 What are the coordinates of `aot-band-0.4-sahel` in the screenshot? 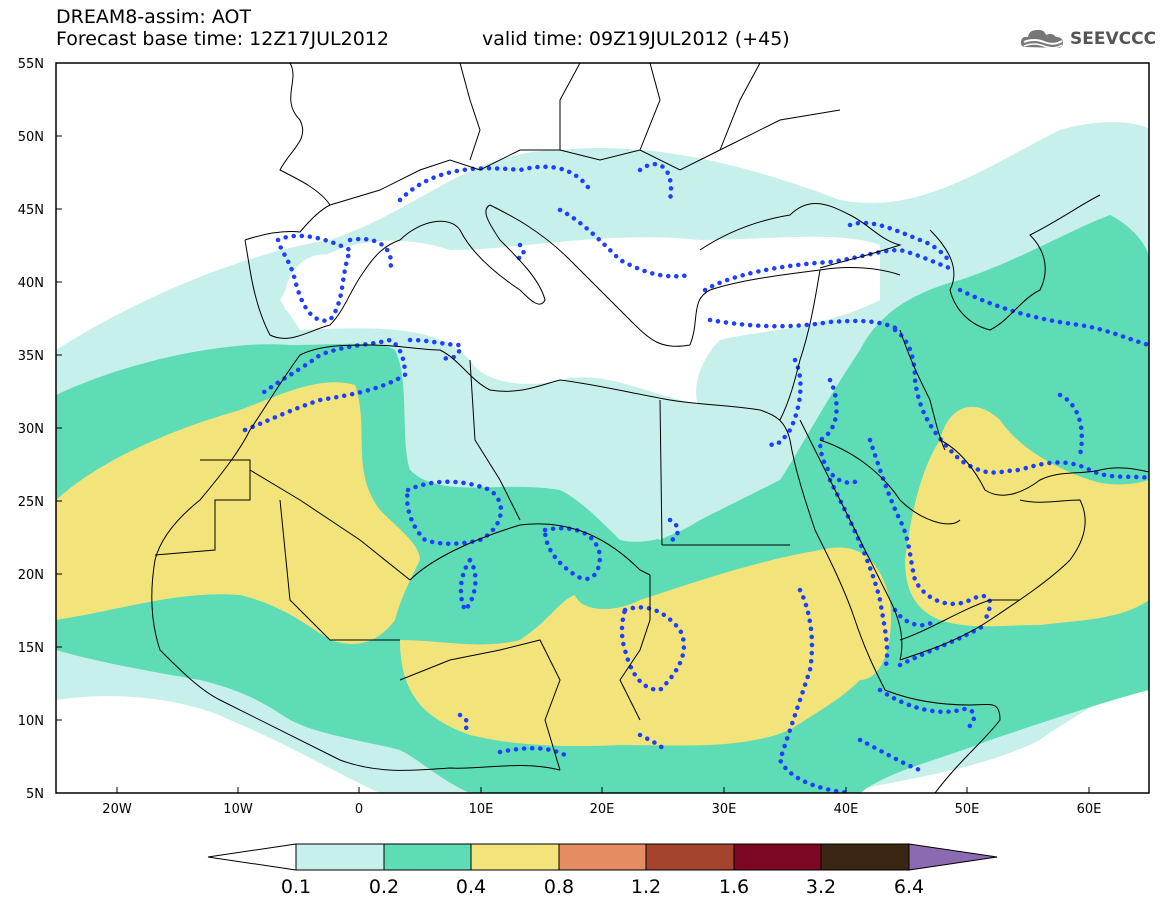 It's located at (645, 647).